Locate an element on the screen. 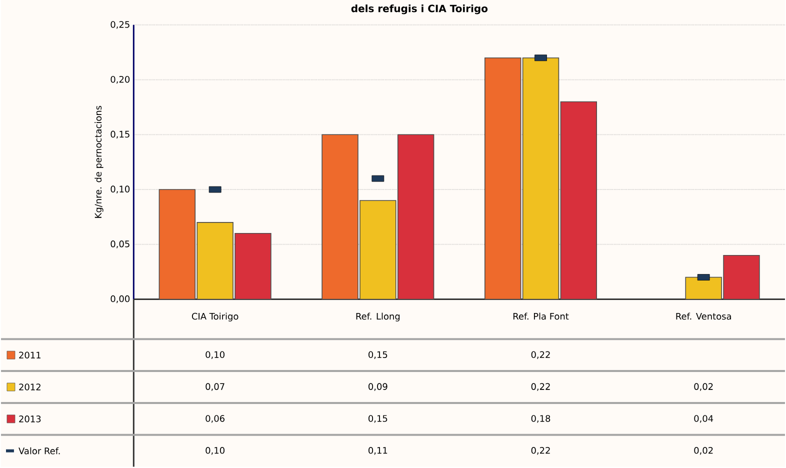  data-label: 0,11 is located at coordinates (378, 451).